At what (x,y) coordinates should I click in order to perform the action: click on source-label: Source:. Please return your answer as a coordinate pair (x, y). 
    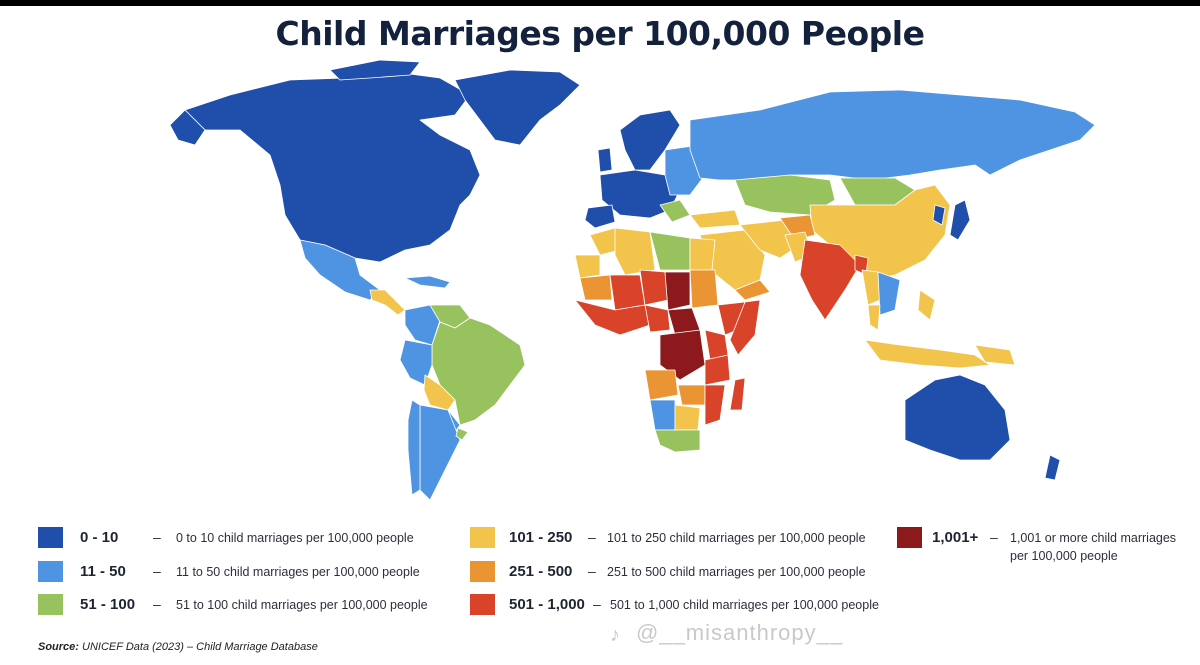
    Looking at the image, I should click on (58, 647).